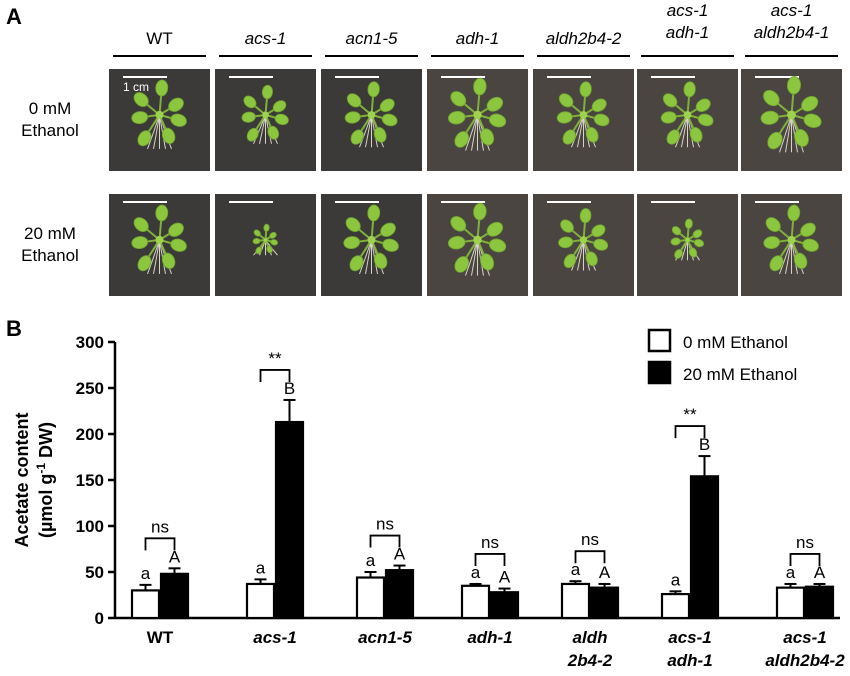  I want to click on x-tick-label-2-line1: acn1-5, so click(385, 637).